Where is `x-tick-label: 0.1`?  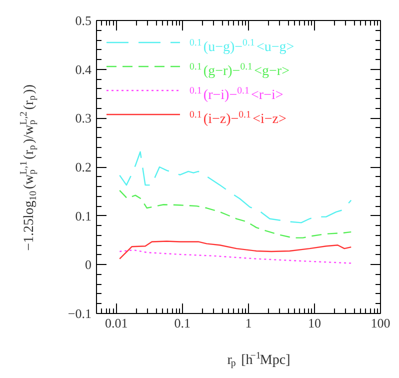
x-tick-label: 0.1 is located at coordinates (182, 323).